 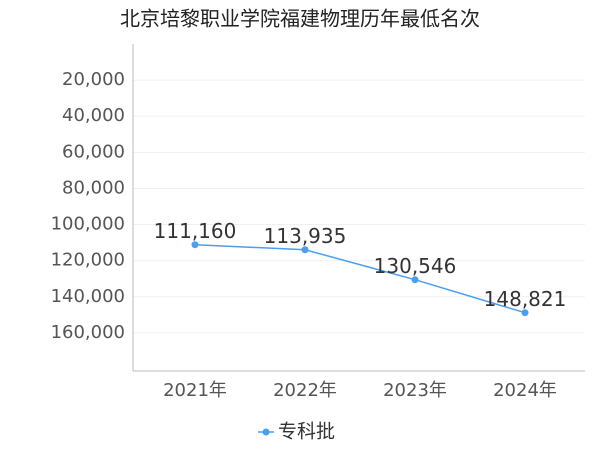 I want to click on y-tick-label: 160,000, so click(x=88, y=332).